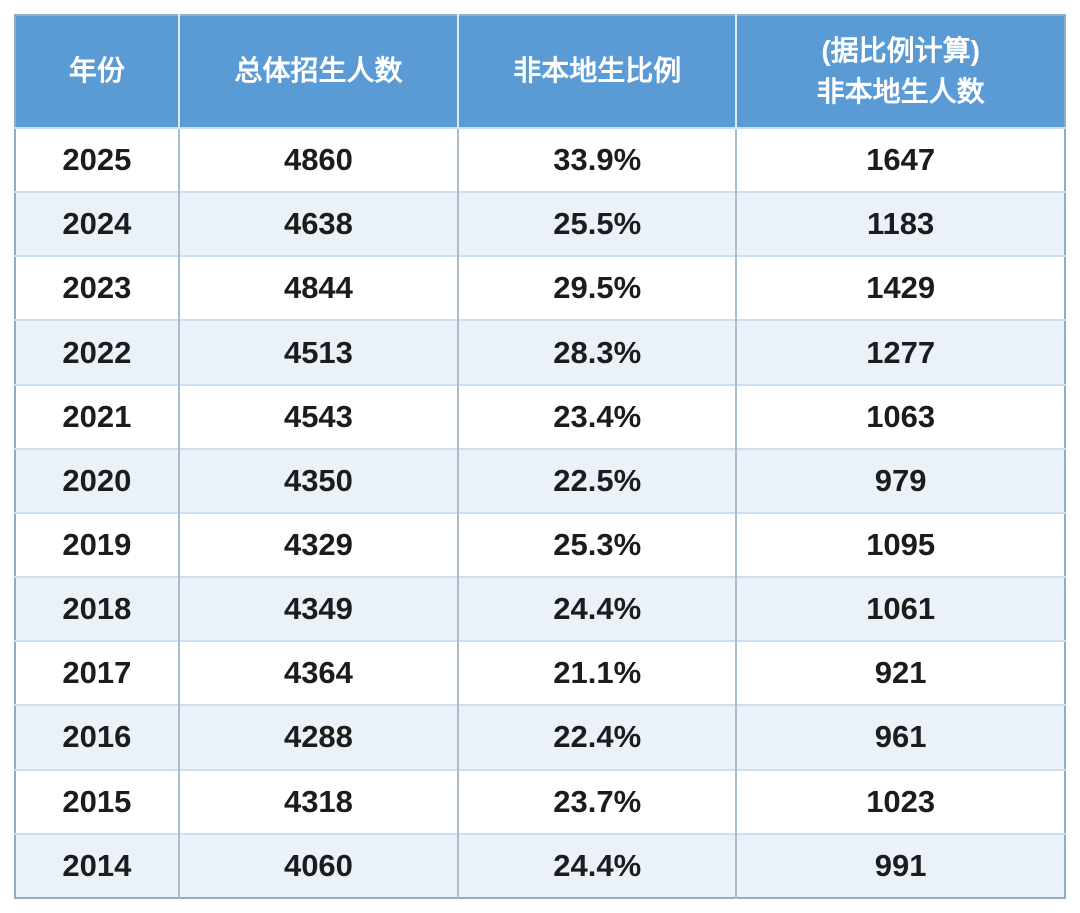 The image size is (1080, 913). What do you see at coordinates (97, 224) in the screenshot?
I see `cell-year: 2024` at bounding box center [97, 224].